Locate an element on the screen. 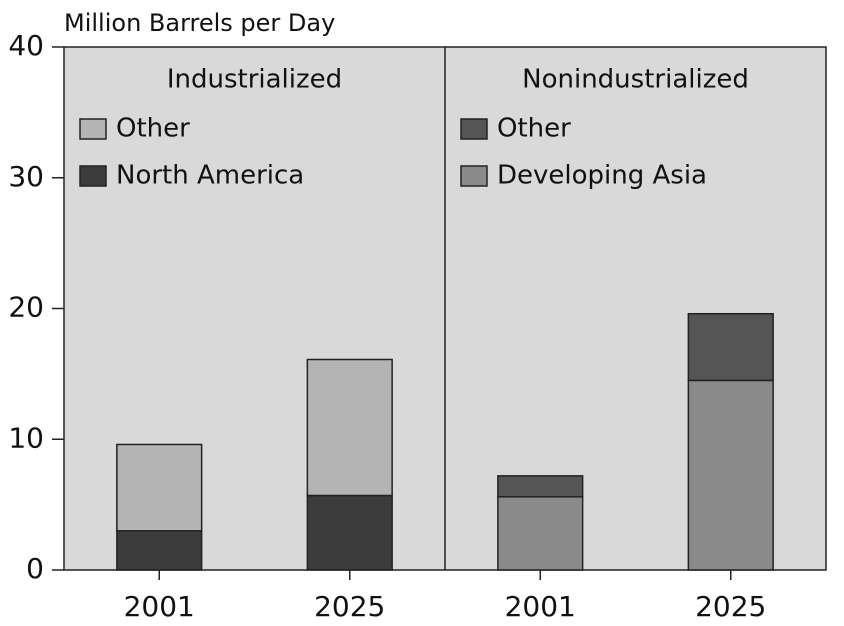 Image resolution: width=844 pixels, height=626 pixels. y-axis-label: Million Barrels per Day is located at coordinates (199, 23).